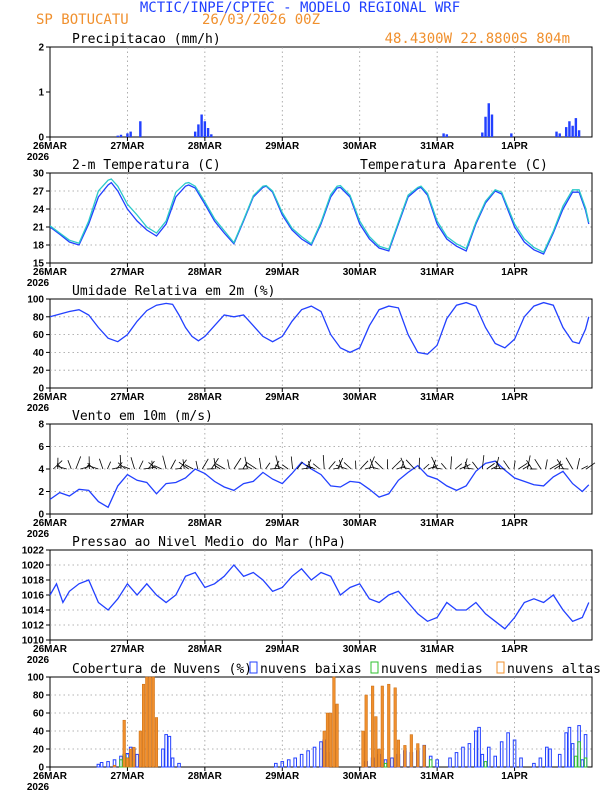 This screenshot has width=612, height=792. Describe the element at coordinates (39, 174) in the screenshot. I see `y-tick-label: 30` at that location.